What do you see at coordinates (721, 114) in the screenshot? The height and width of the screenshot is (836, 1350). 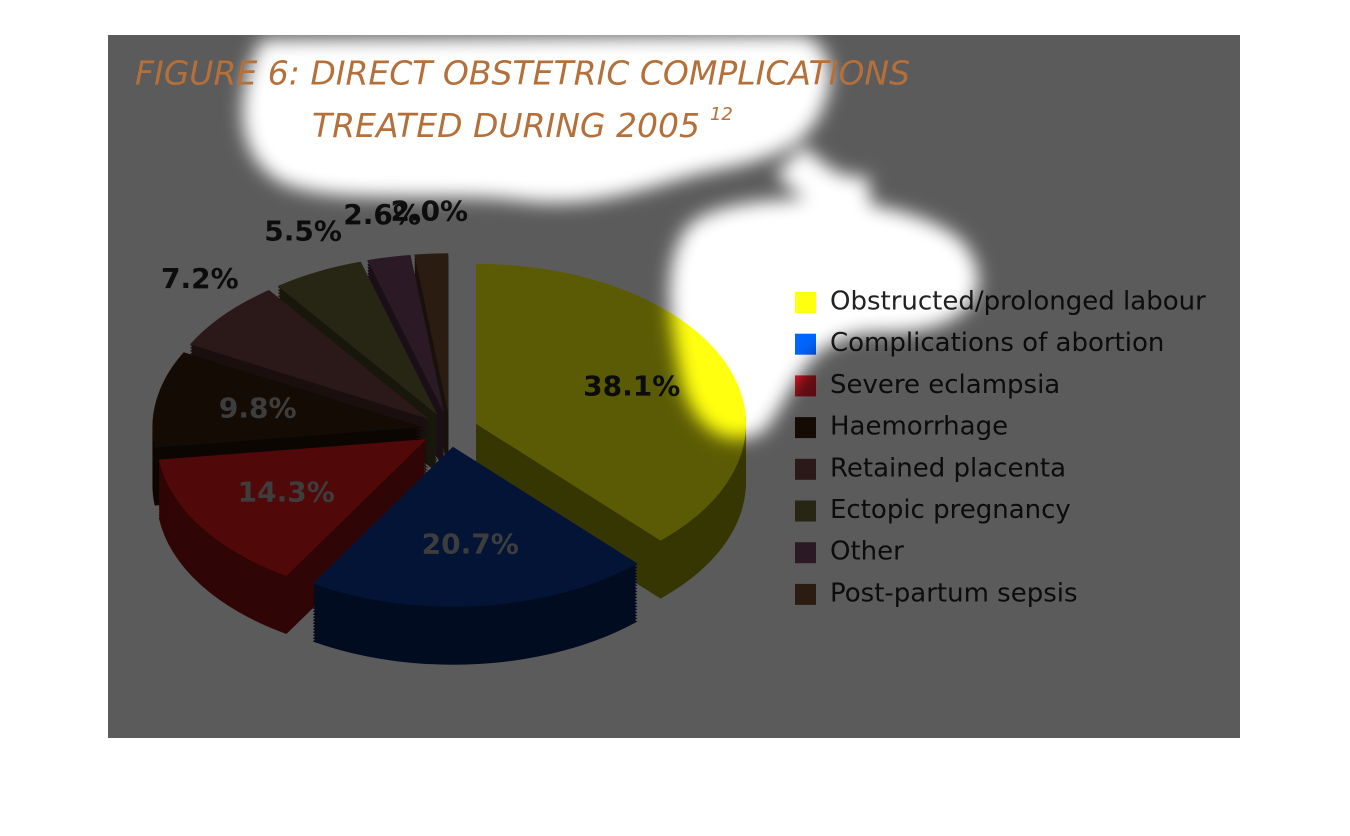 I see `title-note: 12` at bounding box center [721, 114].